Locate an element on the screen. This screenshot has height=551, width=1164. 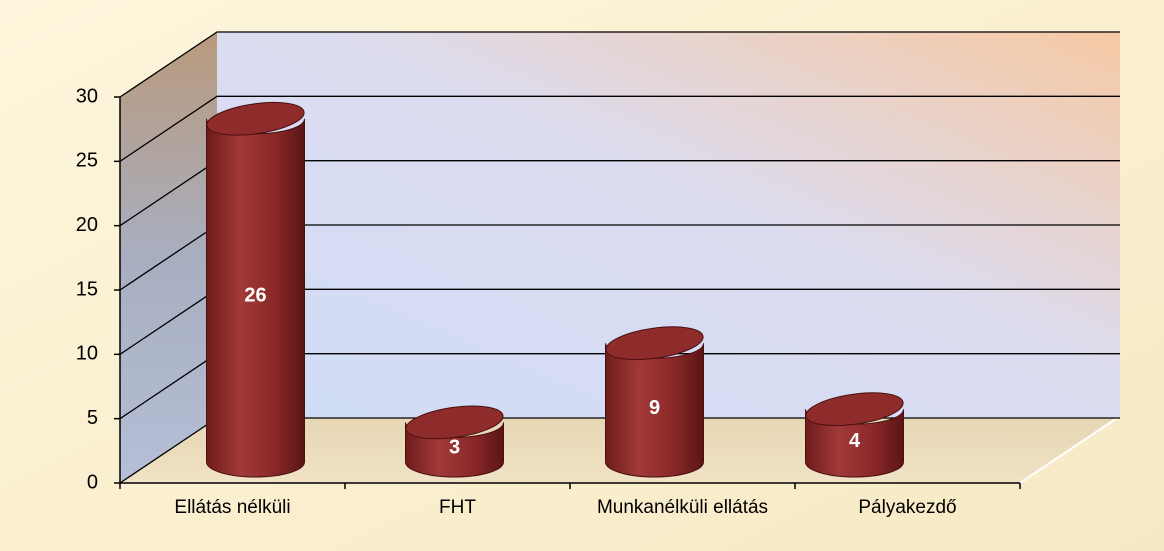
y-tick-label: 5 is located at coordinates (92, 418).